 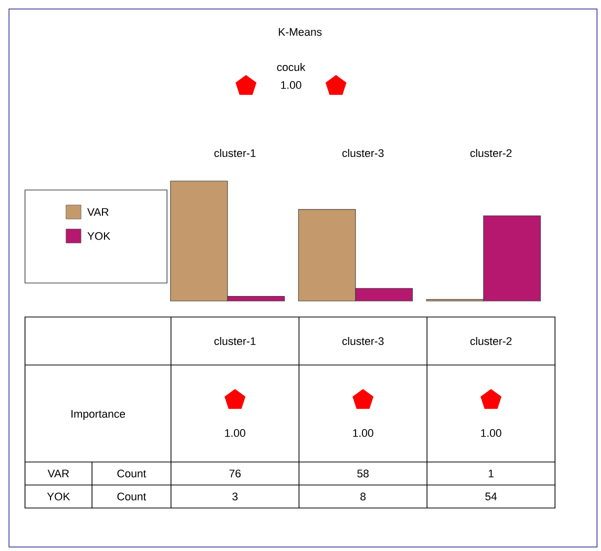 What do you see at coordinates (491, 153) in the screenshot?
I see `x-tick-label: cluster-2` at bounding box center [491, 153].